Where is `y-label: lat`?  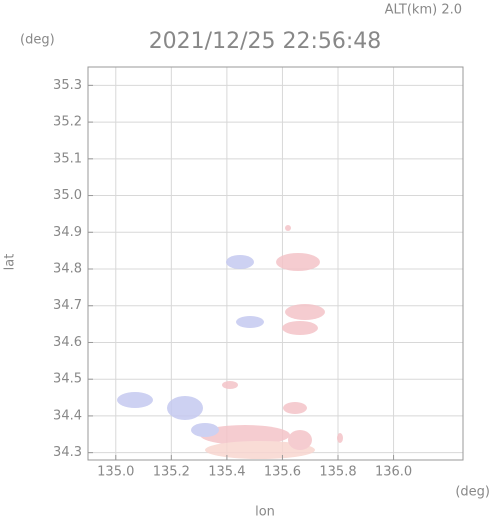 y-label: lat is located at coordinates (10, 262).